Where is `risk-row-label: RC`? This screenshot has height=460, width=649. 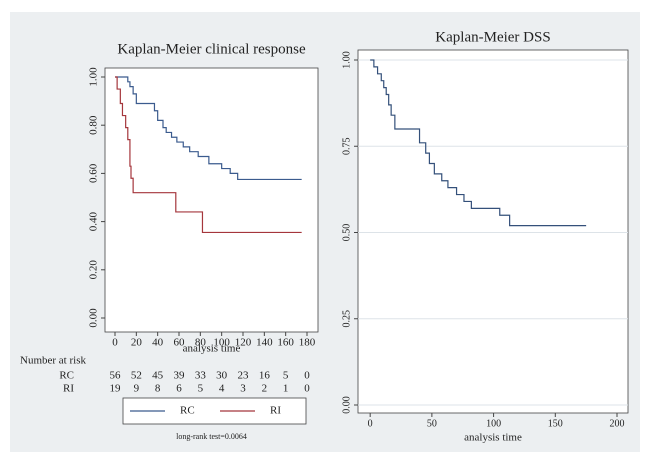
risk-row-label: RC is located at coordinates (66, 376).